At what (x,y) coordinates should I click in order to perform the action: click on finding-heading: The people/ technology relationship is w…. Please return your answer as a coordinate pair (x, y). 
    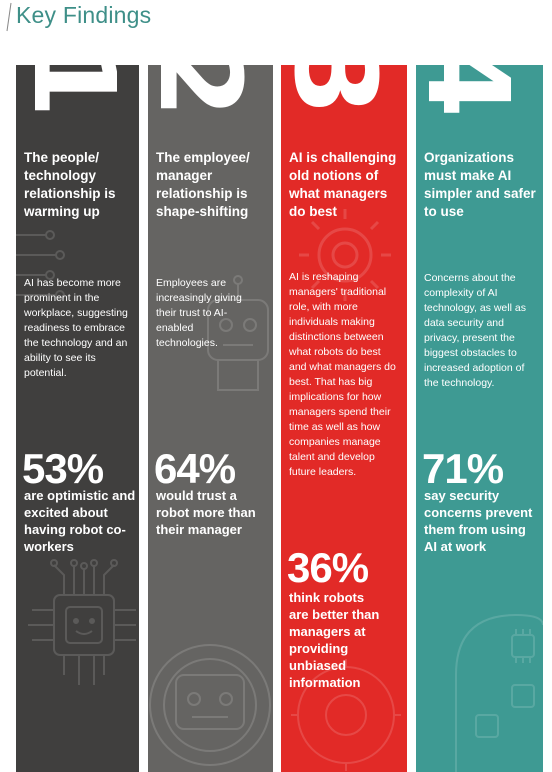
    Looking at the image, I should click on (70, 184).